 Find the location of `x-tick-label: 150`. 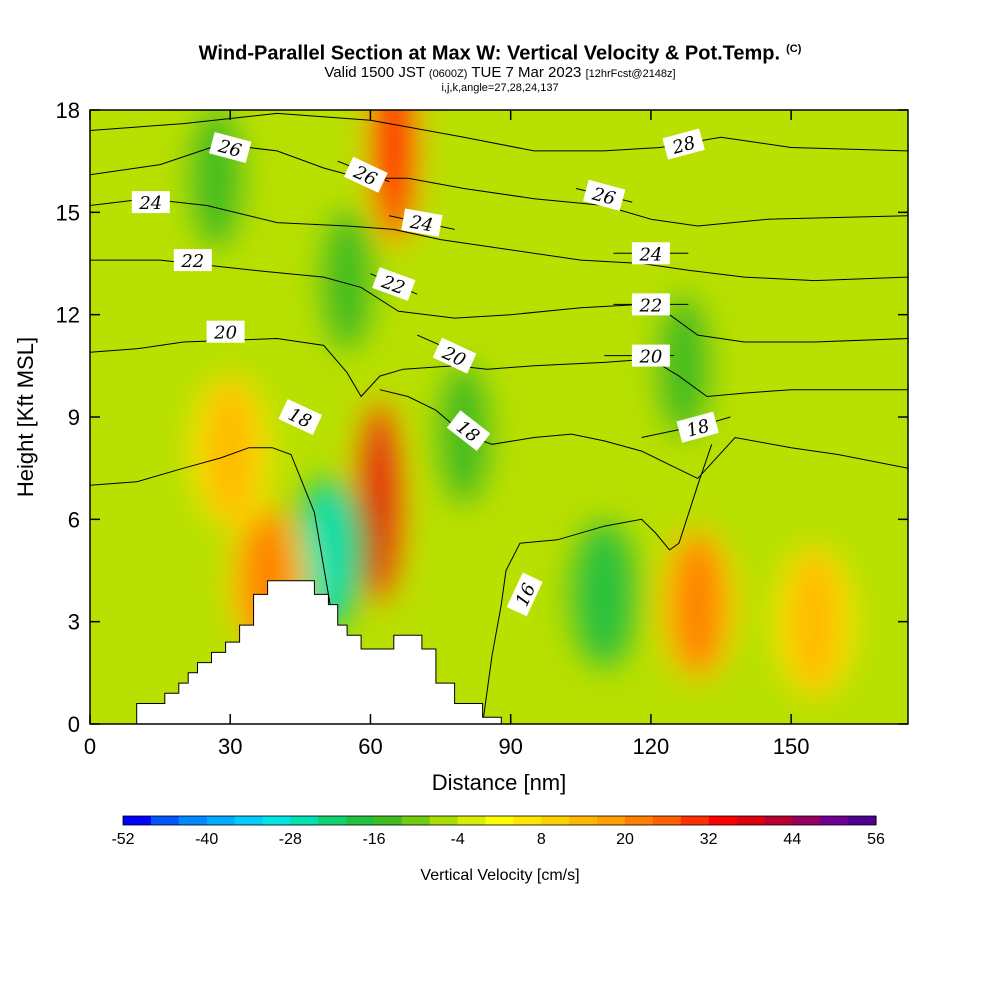

x-tick-label: 150 is located at coordinates (791, 746).